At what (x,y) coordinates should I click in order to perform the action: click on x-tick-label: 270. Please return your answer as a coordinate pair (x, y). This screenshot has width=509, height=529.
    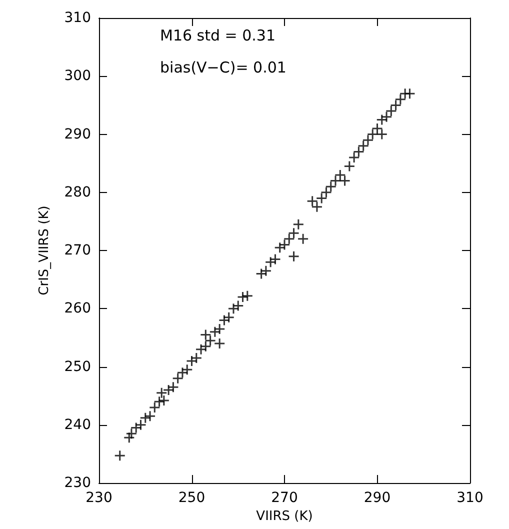
    Looking at the image, I should click on (284, 498).